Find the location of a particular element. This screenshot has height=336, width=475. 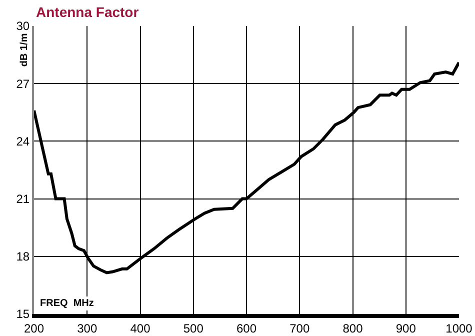

x-tick-label: 400 is located at coordinates (140, 328).